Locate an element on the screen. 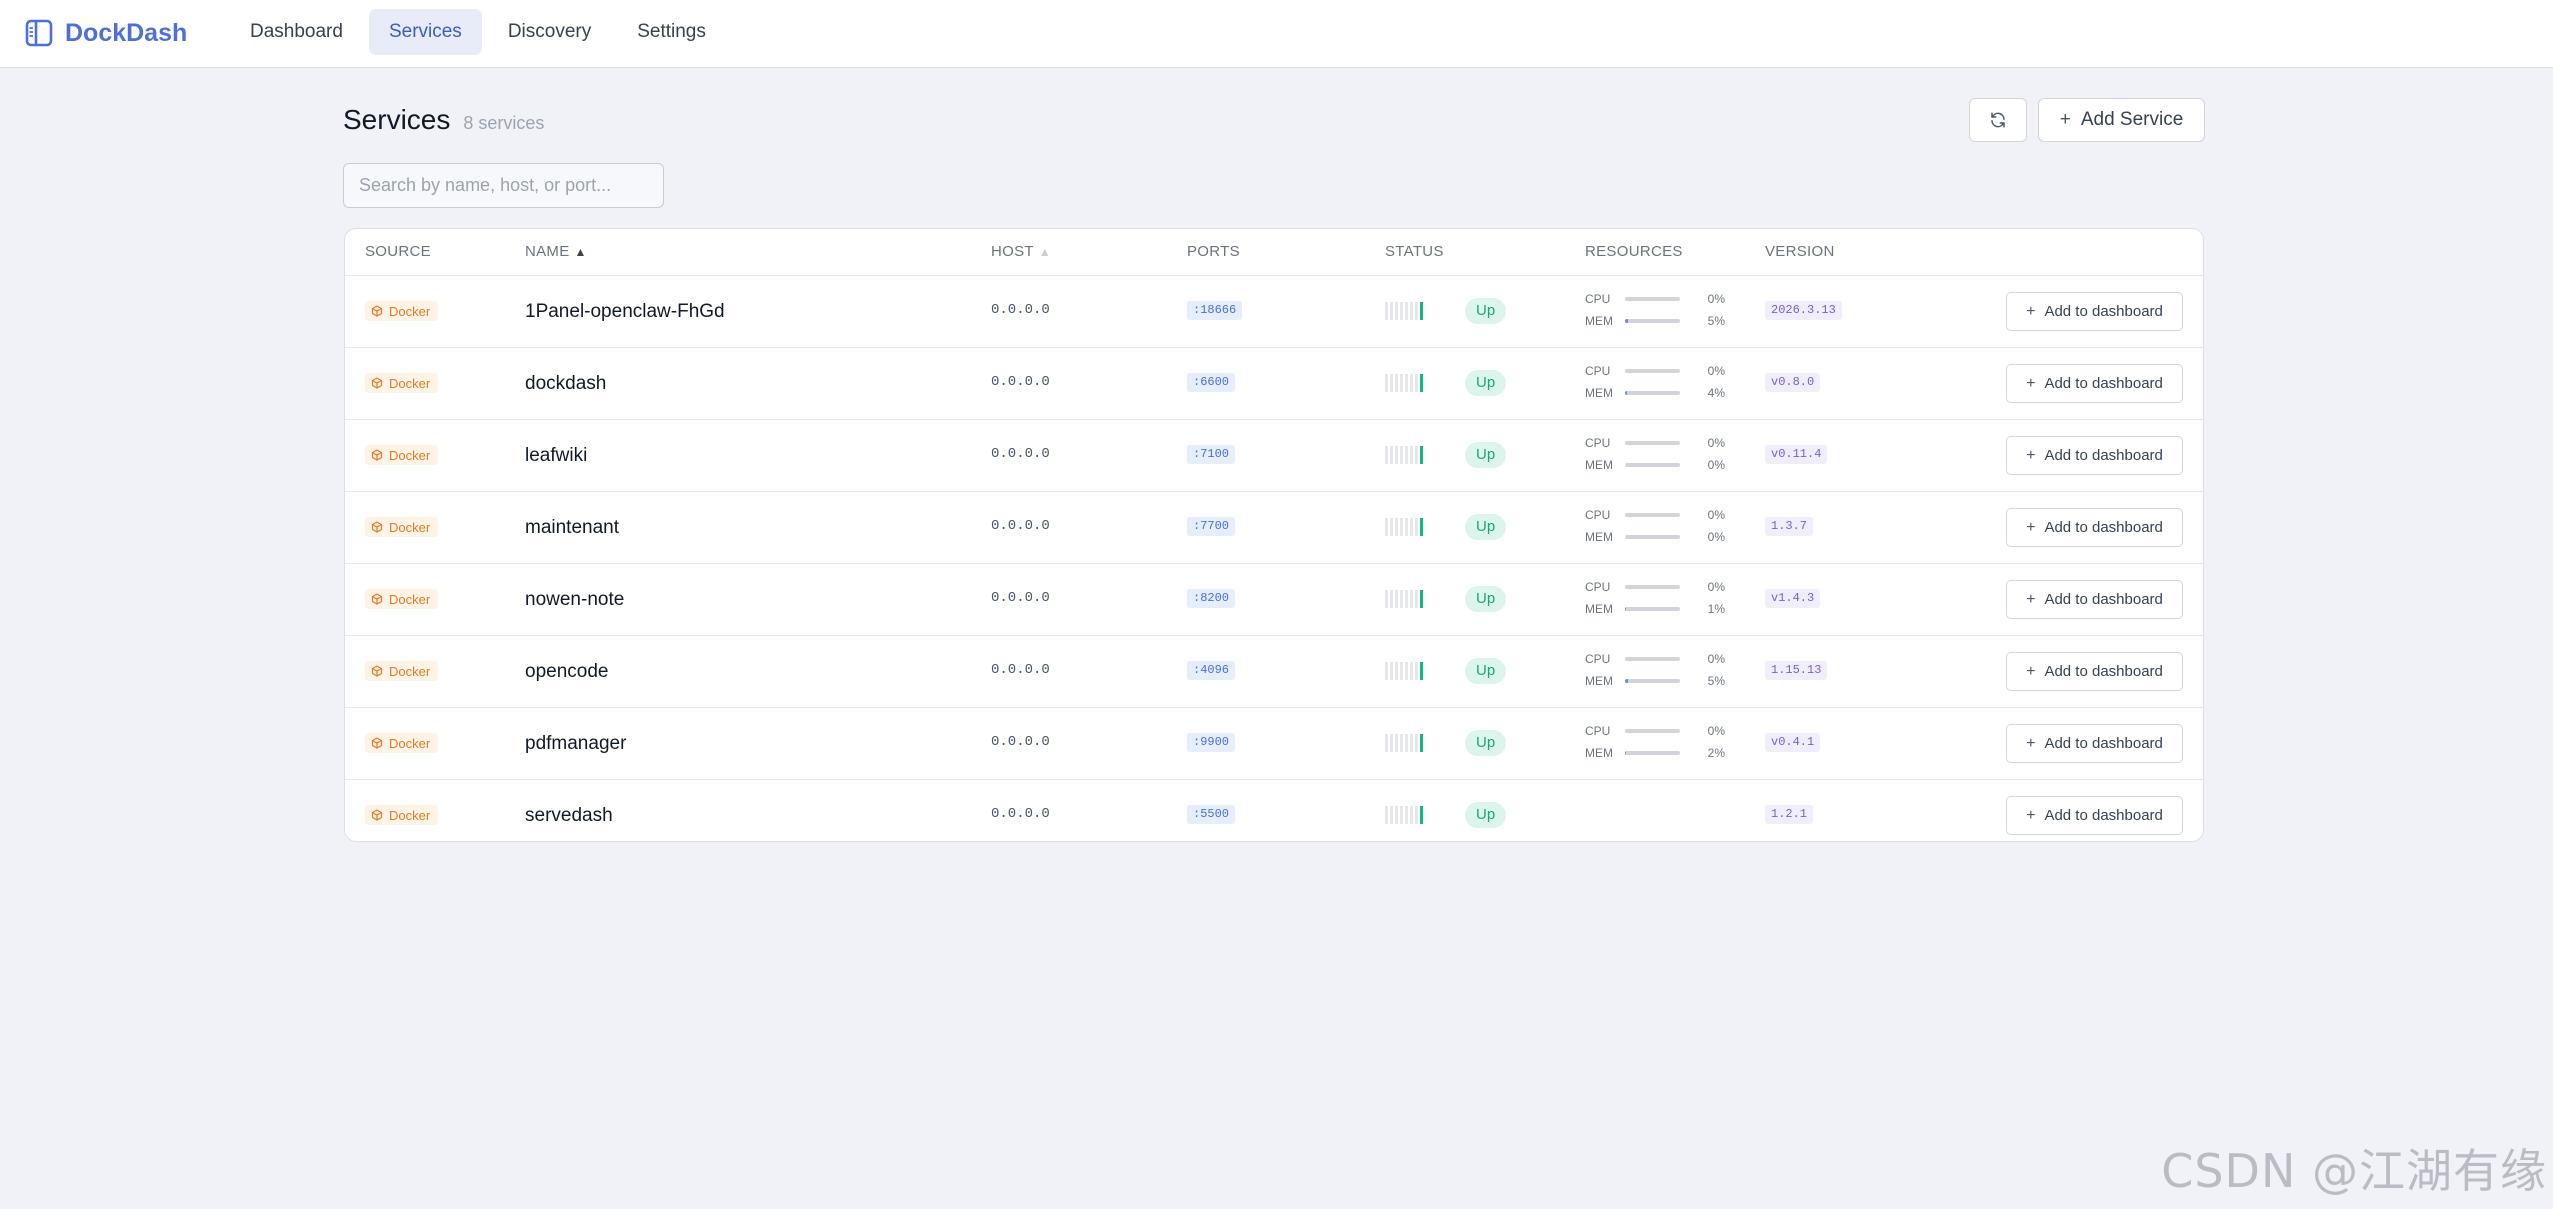 The width and height of the screenshot is (2553, 1209). nav-discovery: Discovery is located at coordinates (549, 31).